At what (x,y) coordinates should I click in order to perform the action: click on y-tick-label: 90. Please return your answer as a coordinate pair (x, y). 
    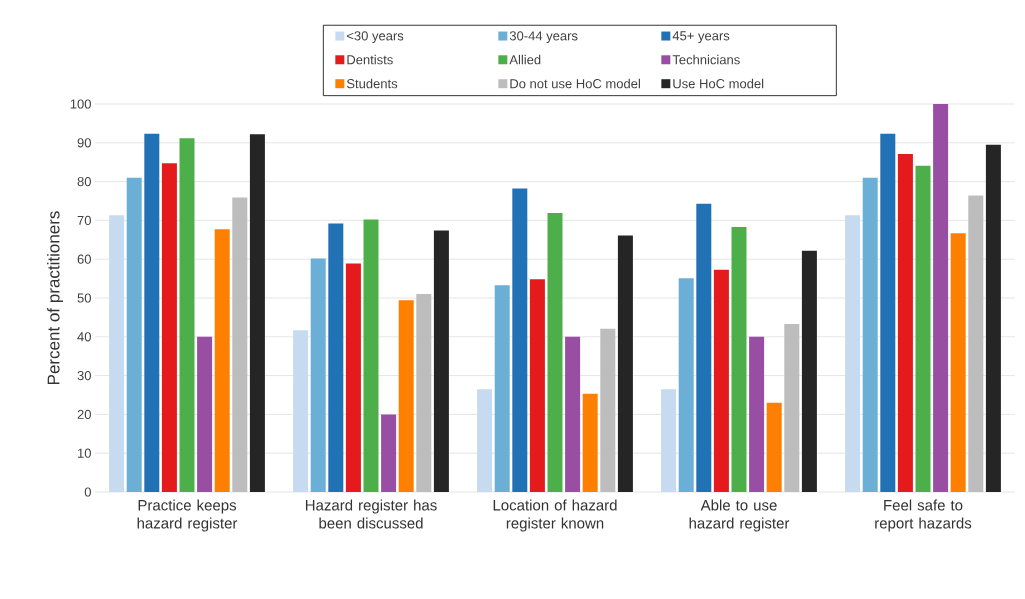
    Looking at the image, I should click on (84, 143).